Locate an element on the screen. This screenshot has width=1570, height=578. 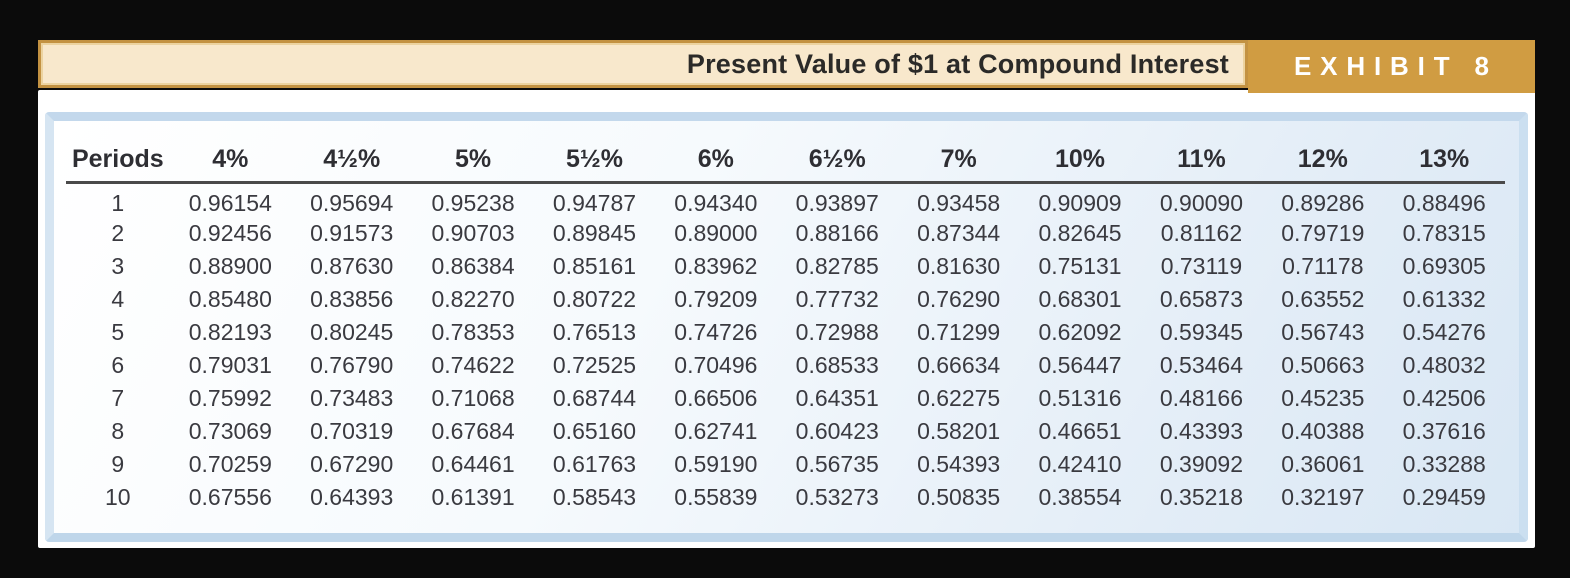
present-value-cell: 0.66506 is located at coordinates (716, 398).